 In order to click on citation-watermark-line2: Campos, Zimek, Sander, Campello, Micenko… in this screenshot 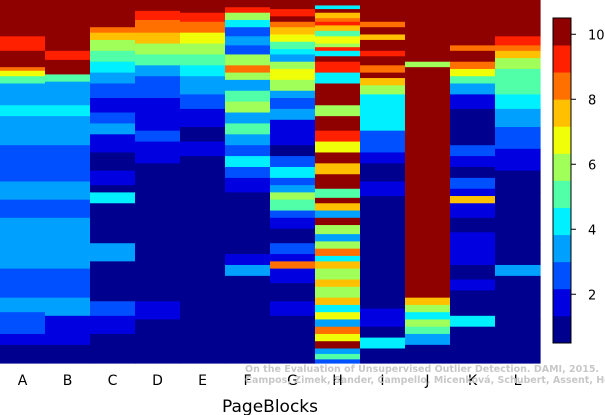, I will do `click(425, 380)`.